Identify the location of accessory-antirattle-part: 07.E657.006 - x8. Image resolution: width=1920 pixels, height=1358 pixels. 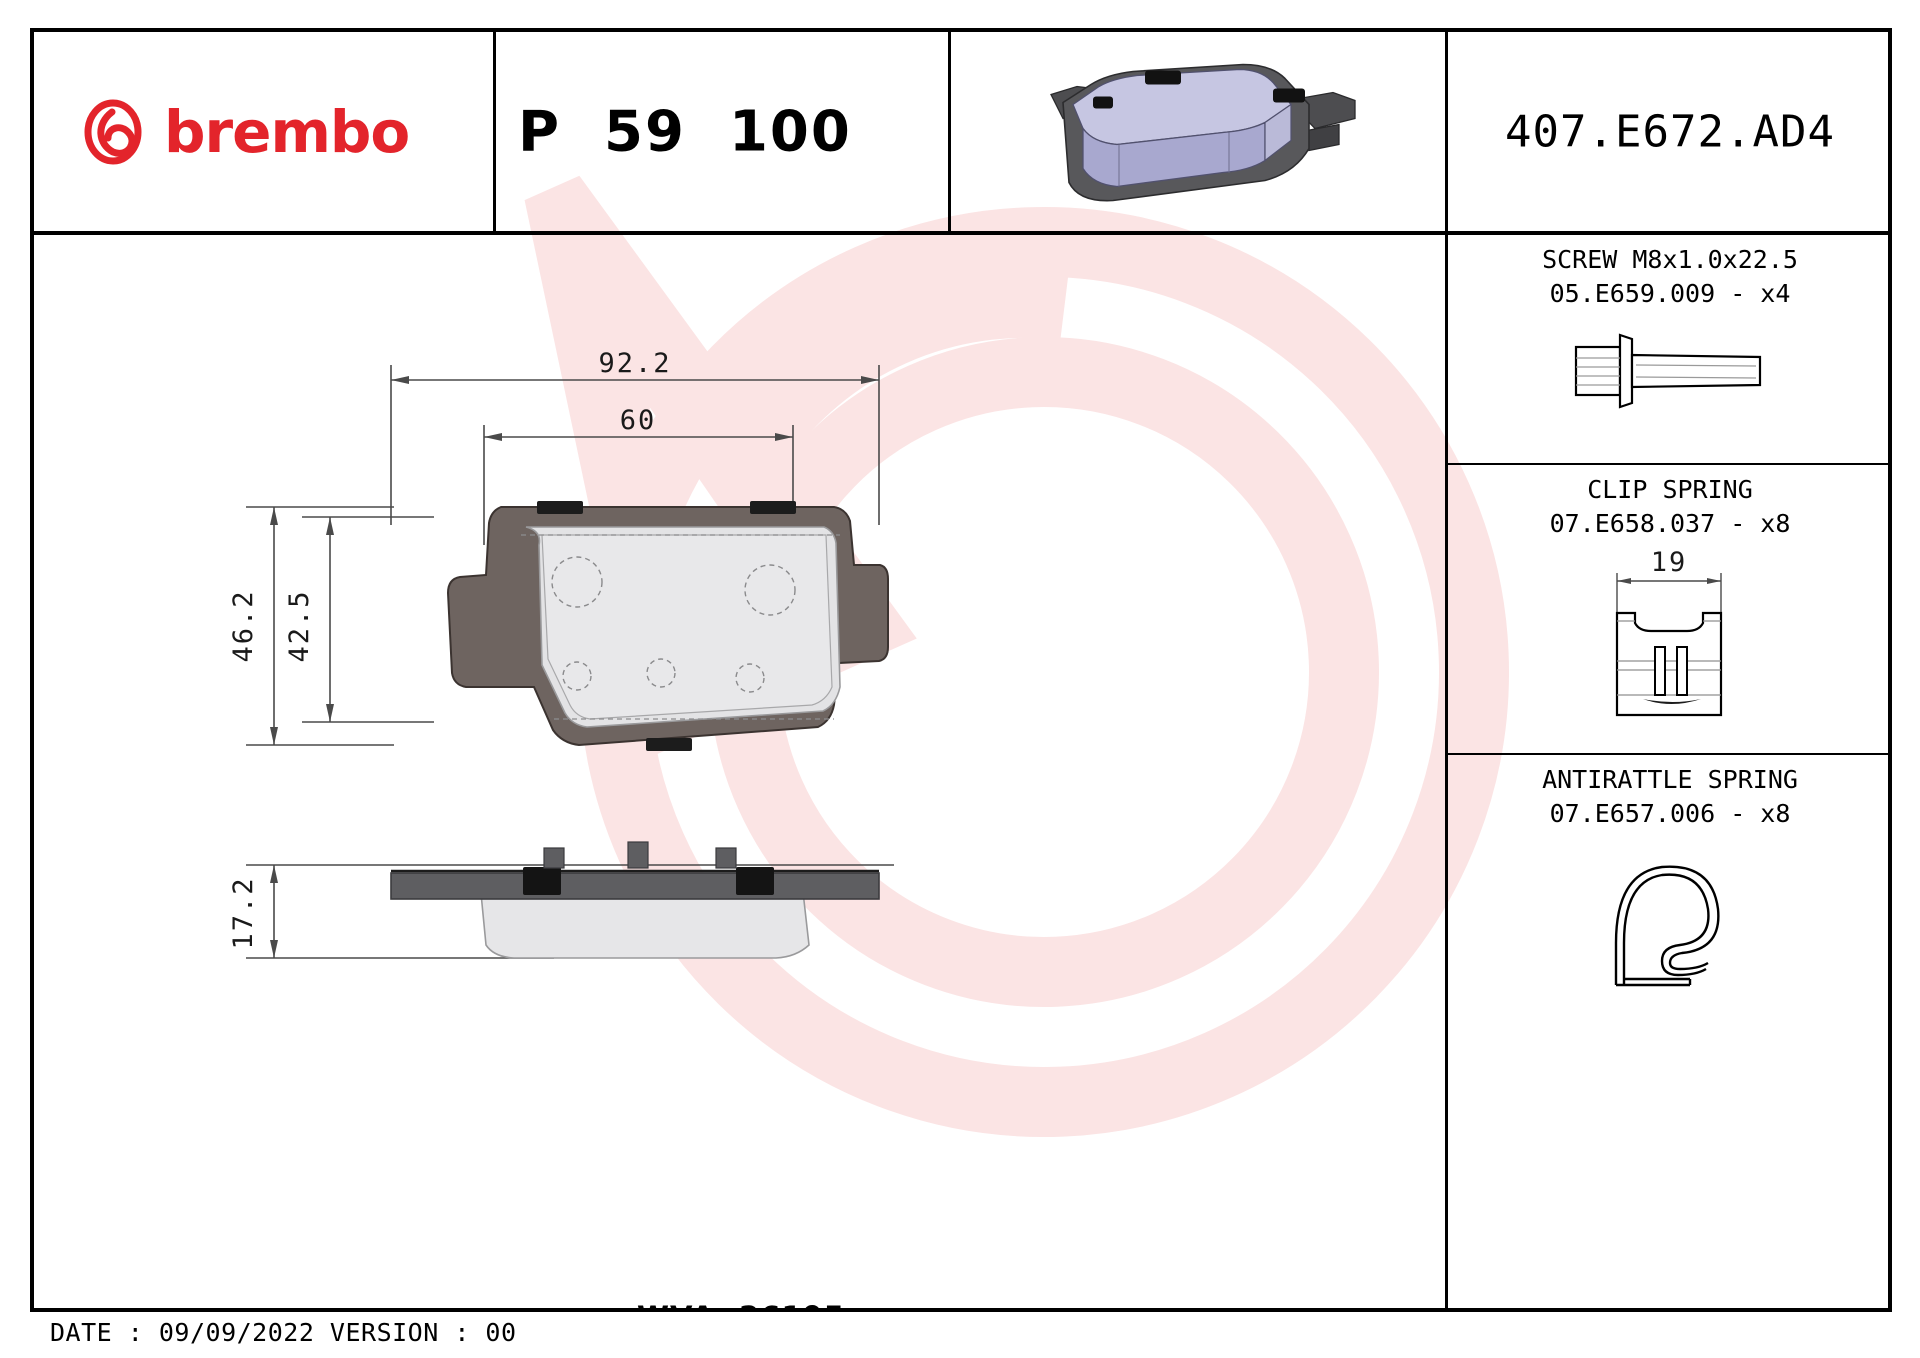
(1670, 813).